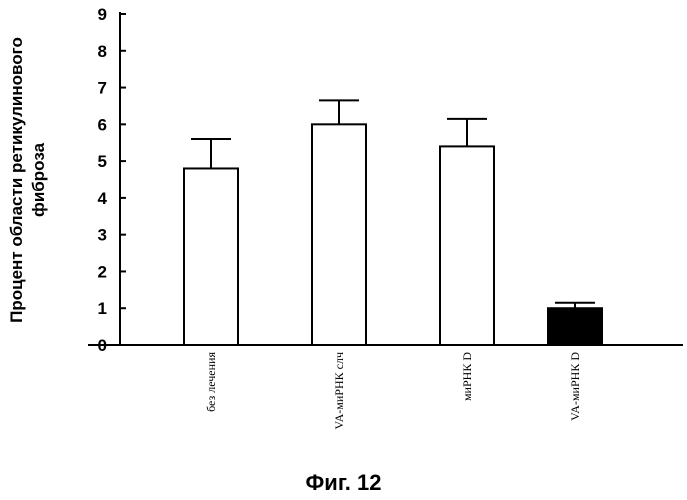 This screenshot has width=687, height=500. What do you see at coordinates (16, 180) in the screenshot?
I see `y-axis-label-line: Процент области ретикулинового` at bounding box center [16, 180].